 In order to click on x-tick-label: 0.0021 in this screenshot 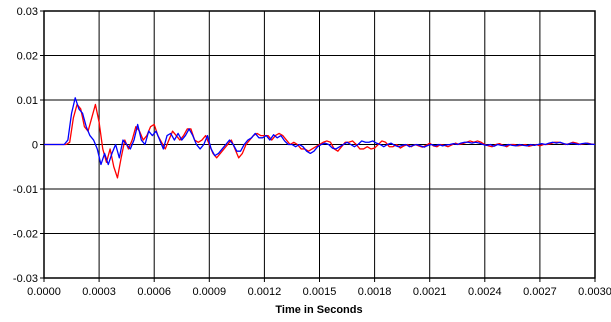, I will do `click(430, 292)`.